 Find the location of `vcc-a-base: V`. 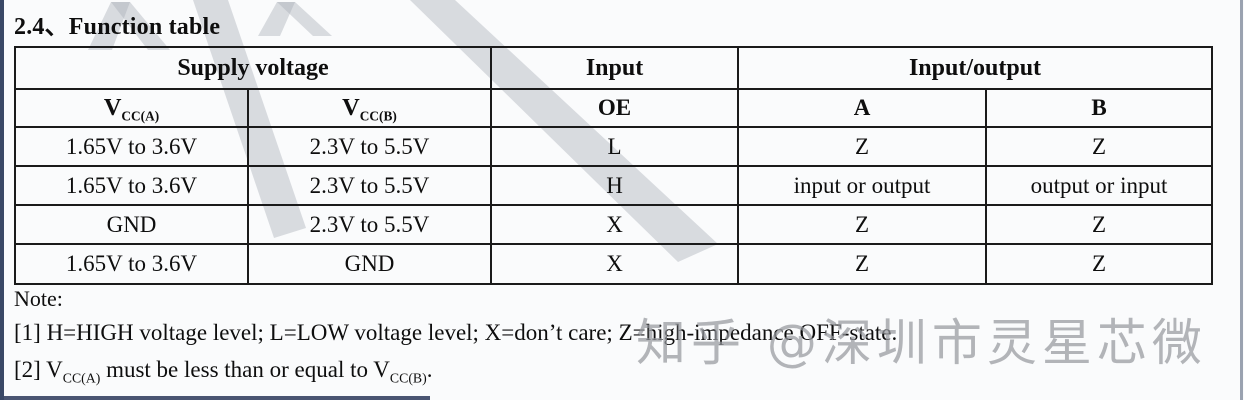

vcc-a-base: V is located at coordinates (112, 107).